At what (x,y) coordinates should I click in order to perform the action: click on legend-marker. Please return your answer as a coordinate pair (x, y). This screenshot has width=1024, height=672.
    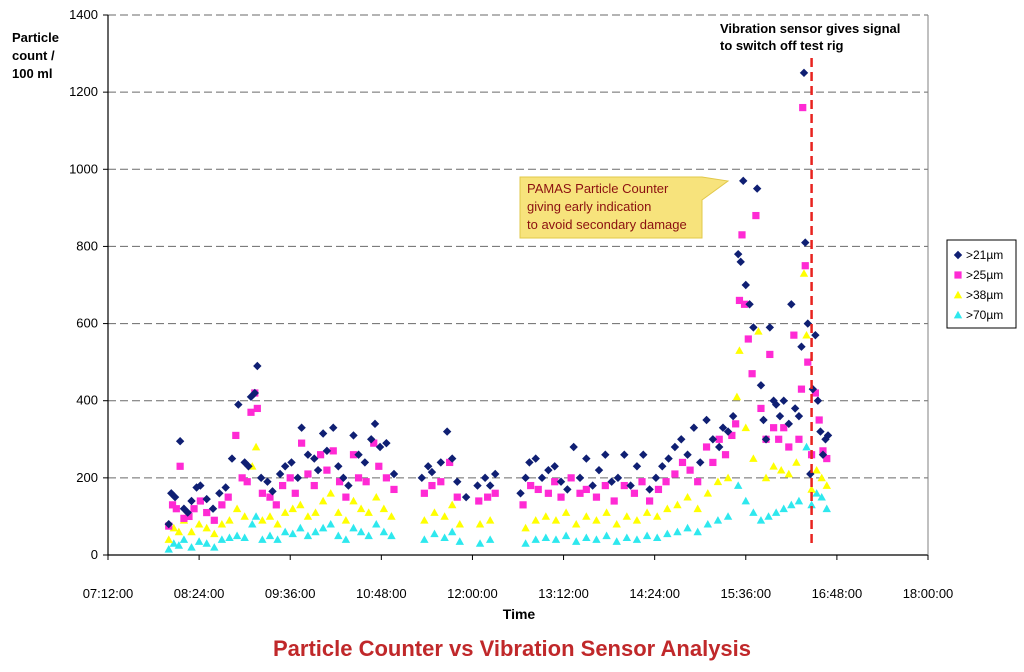
    Looking at the image, I should click on (958, 255).